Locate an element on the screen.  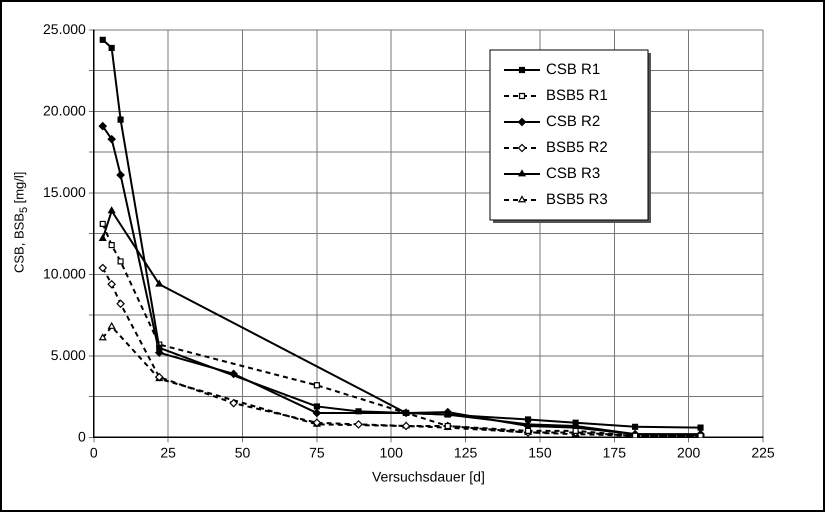
x-tick-label: 100 is located at coordinates (392, 452).